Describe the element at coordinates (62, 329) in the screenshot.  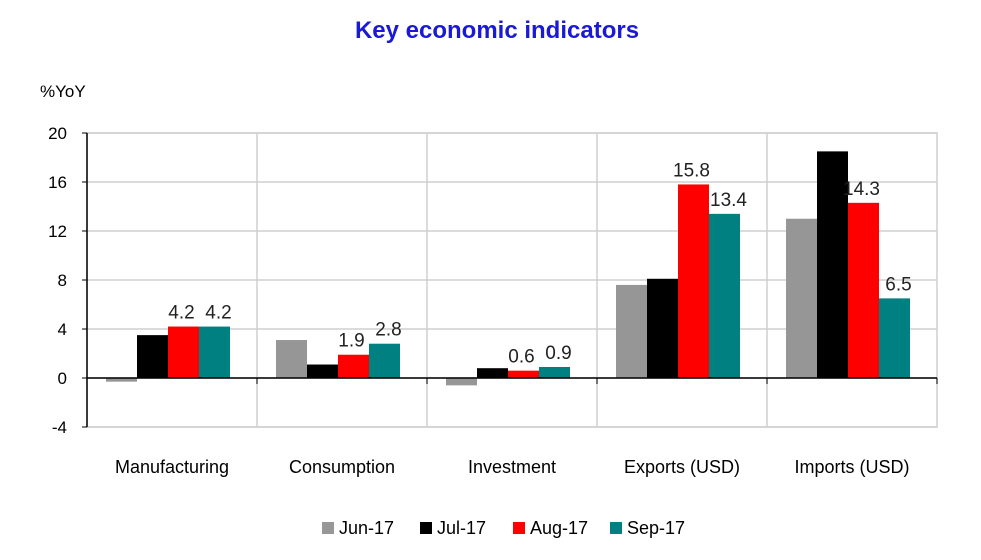
I see `y-tick-label: 4` at that location.